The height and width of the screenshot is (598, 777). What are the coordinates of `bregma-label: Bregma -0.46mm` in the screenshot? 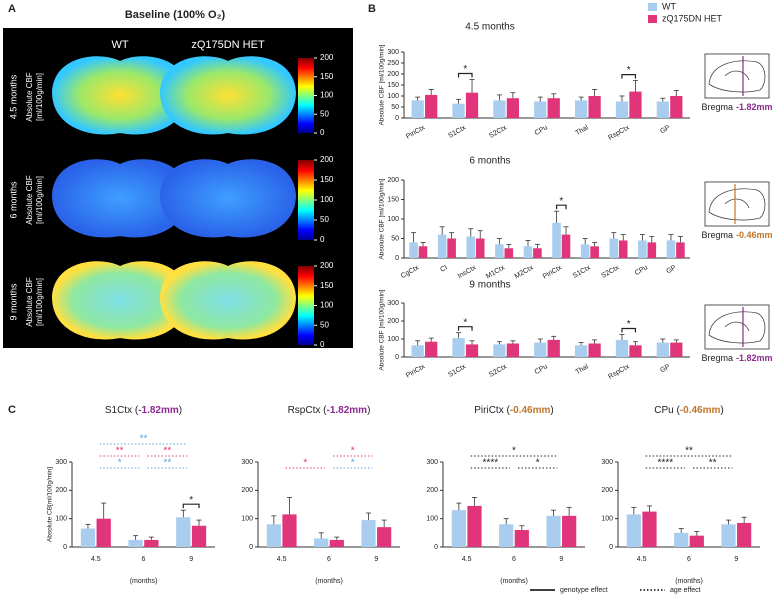 It's located at (736, 235).